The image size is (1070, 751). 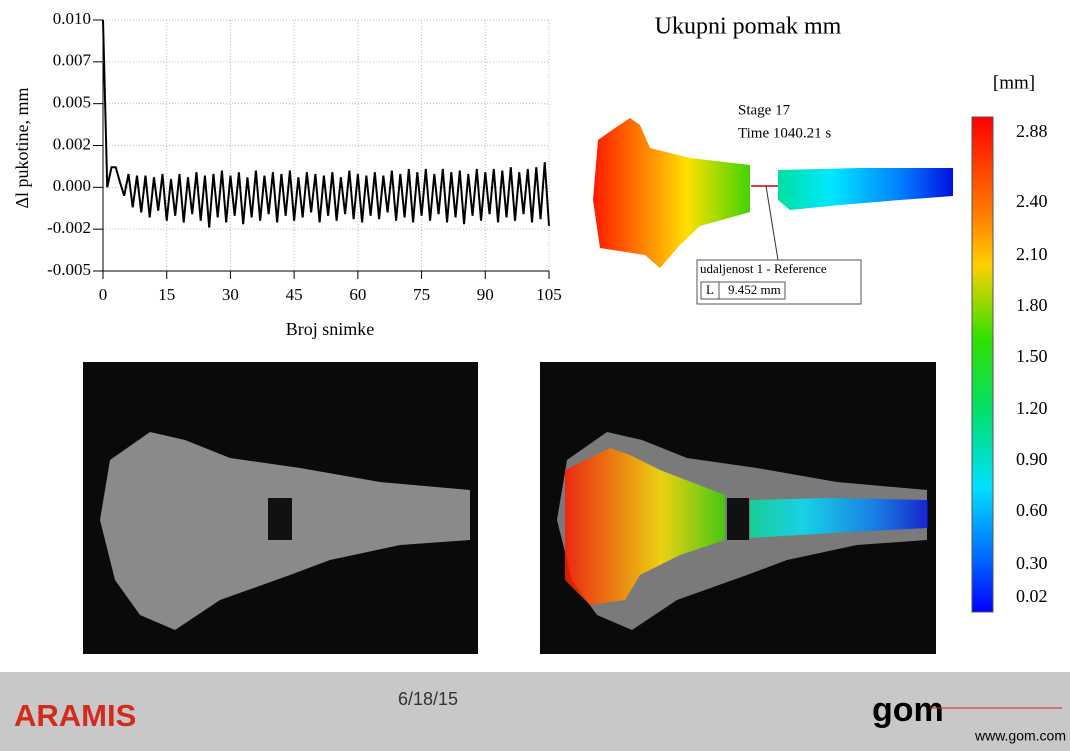 I want to click on url: www.gom.com, so click(x=1020, y=736).